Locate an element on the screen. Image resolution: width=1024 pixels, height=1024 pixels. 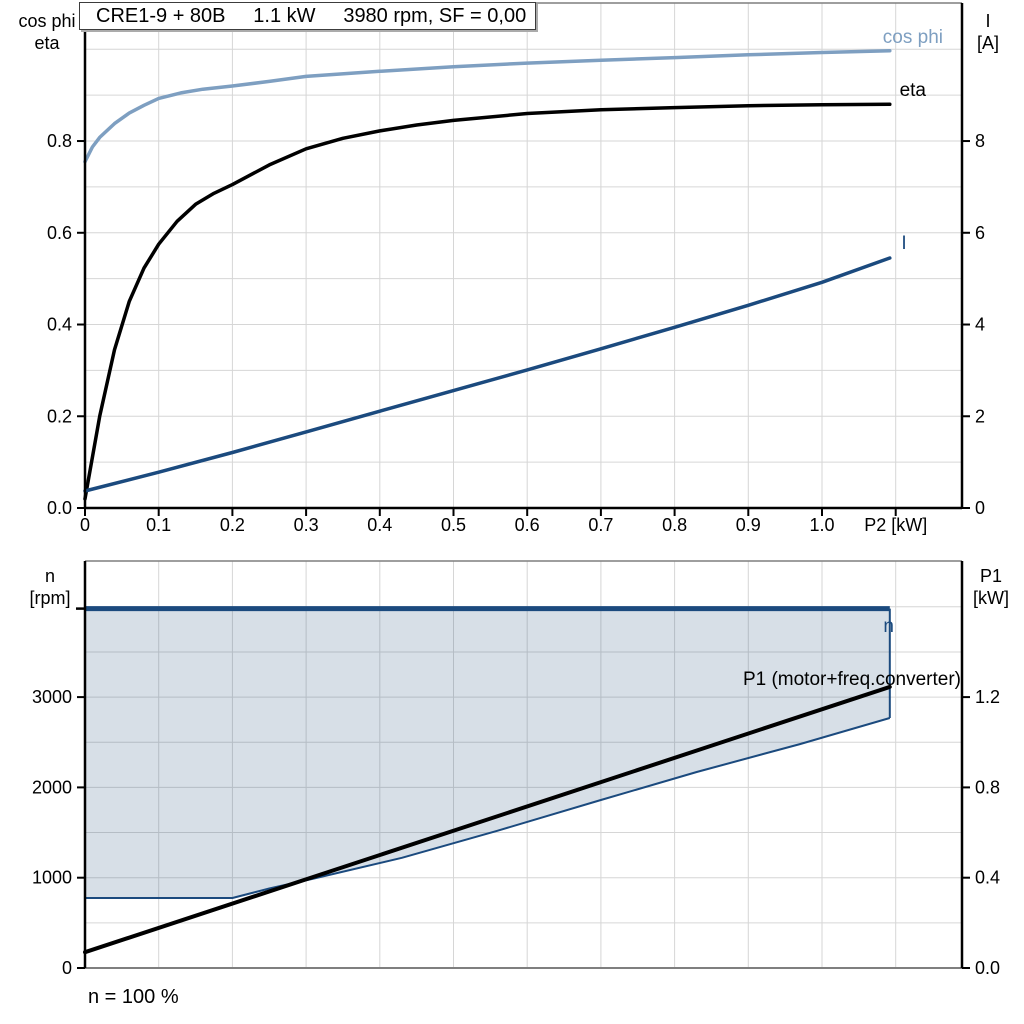
y-left-tick-label: 1000 is located at coordinates (52, 878).